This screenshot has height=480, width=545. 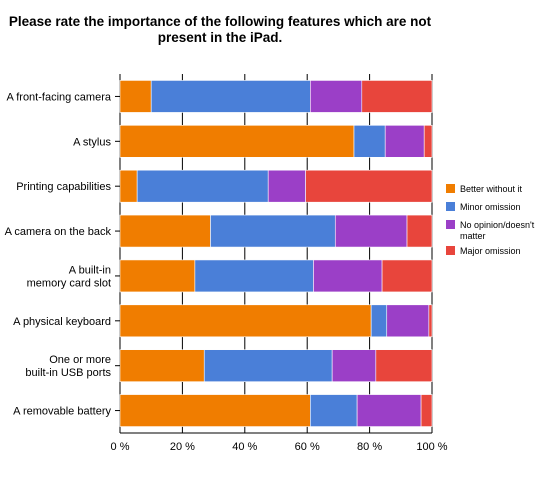 I want to click on category-label: built-in USB ports, so click(x=68, y=373).